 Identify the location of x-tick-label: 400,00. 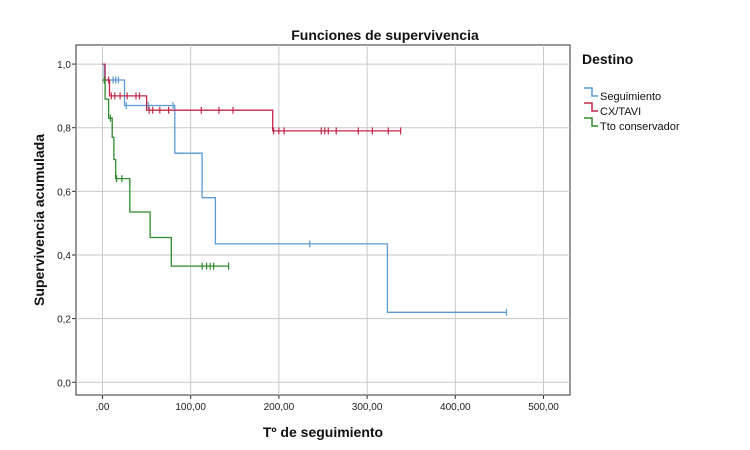
(455, 407).